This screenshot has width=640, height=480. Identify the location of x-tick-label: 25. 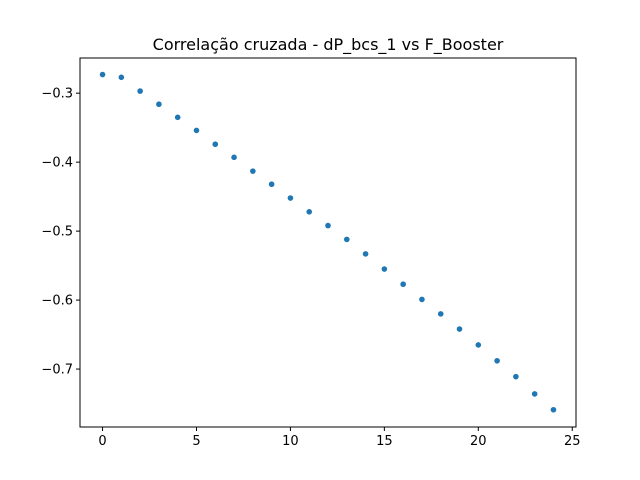
(572, 441).